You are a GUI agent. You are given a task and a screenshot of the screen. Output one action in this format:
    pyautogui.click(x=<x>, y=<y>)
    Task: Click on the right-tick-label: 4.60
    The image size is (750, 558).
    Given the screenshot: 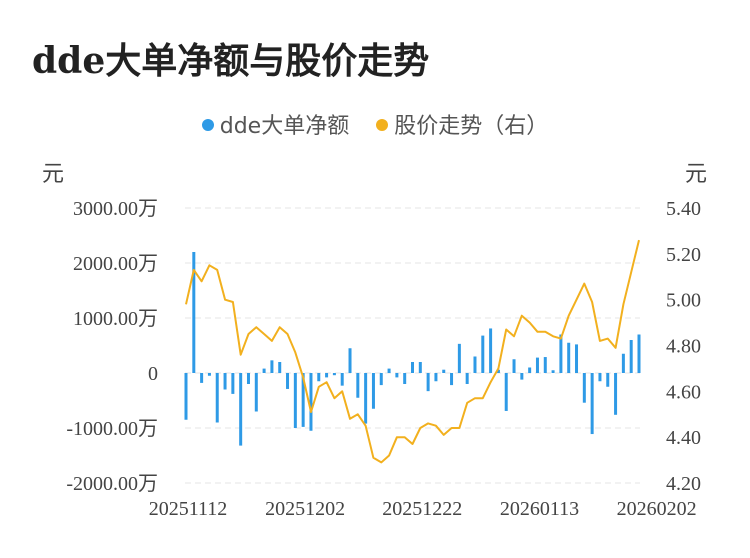 What is the action you would take?
    pyautogui.click(x=683, y=392)
    